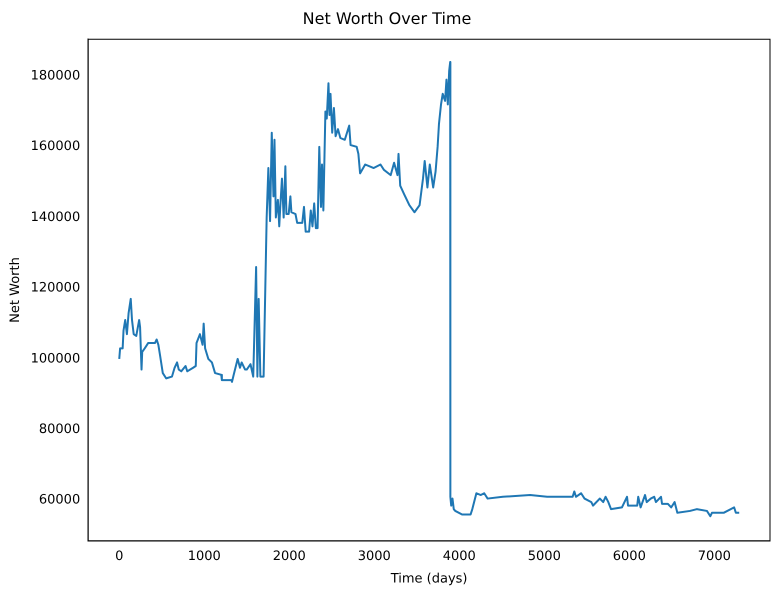 This screenshot has width=784, height=597. Describe the element at coordinates (16, 290) in the screenshot. I see `y-axis-title: Net Worth` at that location.